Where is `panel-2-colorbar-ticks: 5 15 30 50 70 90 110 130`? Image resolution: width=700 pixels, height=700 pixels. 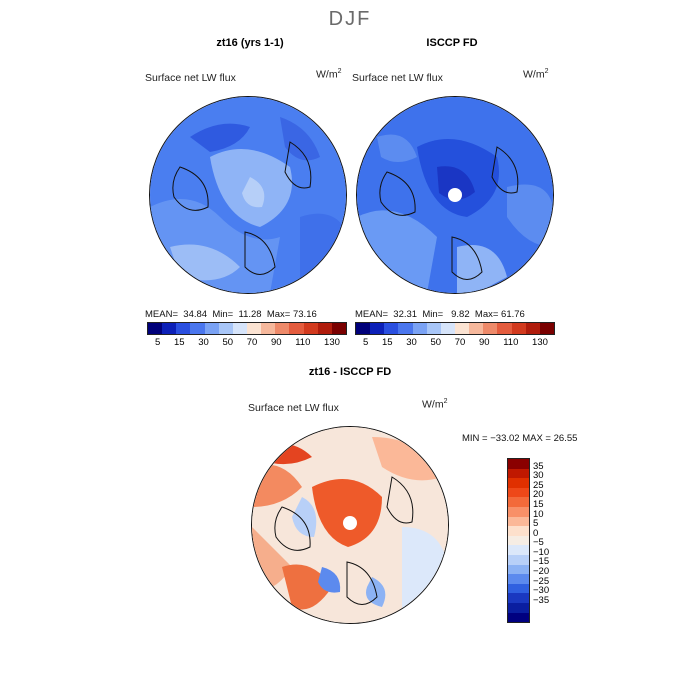
panel-2-colorbar-ticks: 5 15 30 50 70 90 110 130 is located at coordinates (455, 342).